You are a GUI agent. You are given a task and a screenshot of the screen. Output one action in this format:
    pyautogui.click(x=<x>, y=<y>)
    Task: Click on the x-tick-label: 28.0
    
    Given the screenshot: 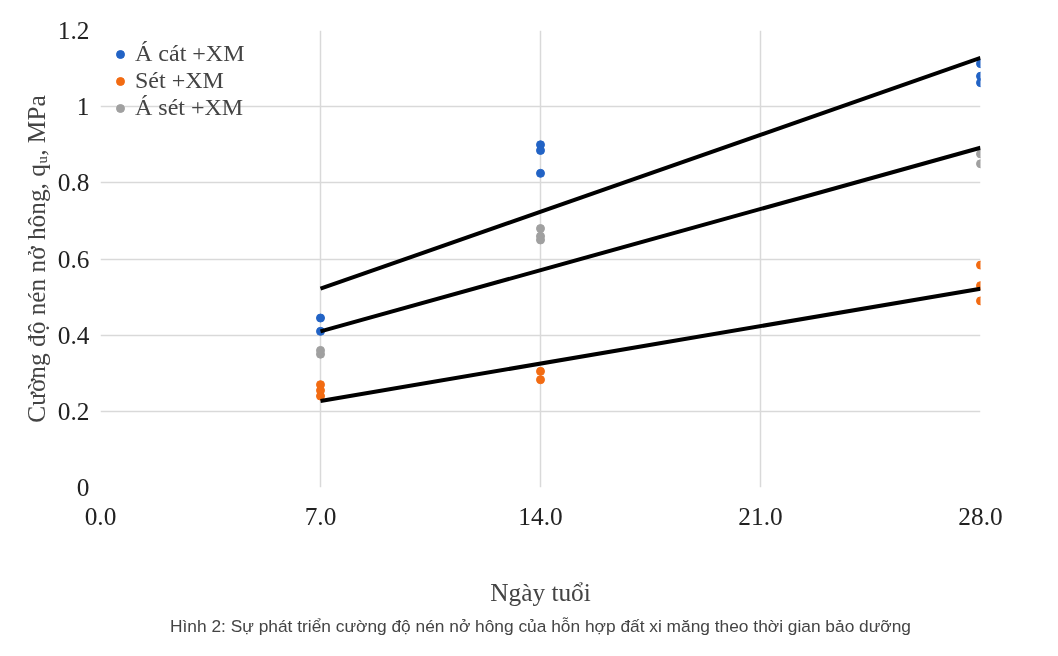 What is the action you would take?
    pyautogui.click(x=980, y=515)
    